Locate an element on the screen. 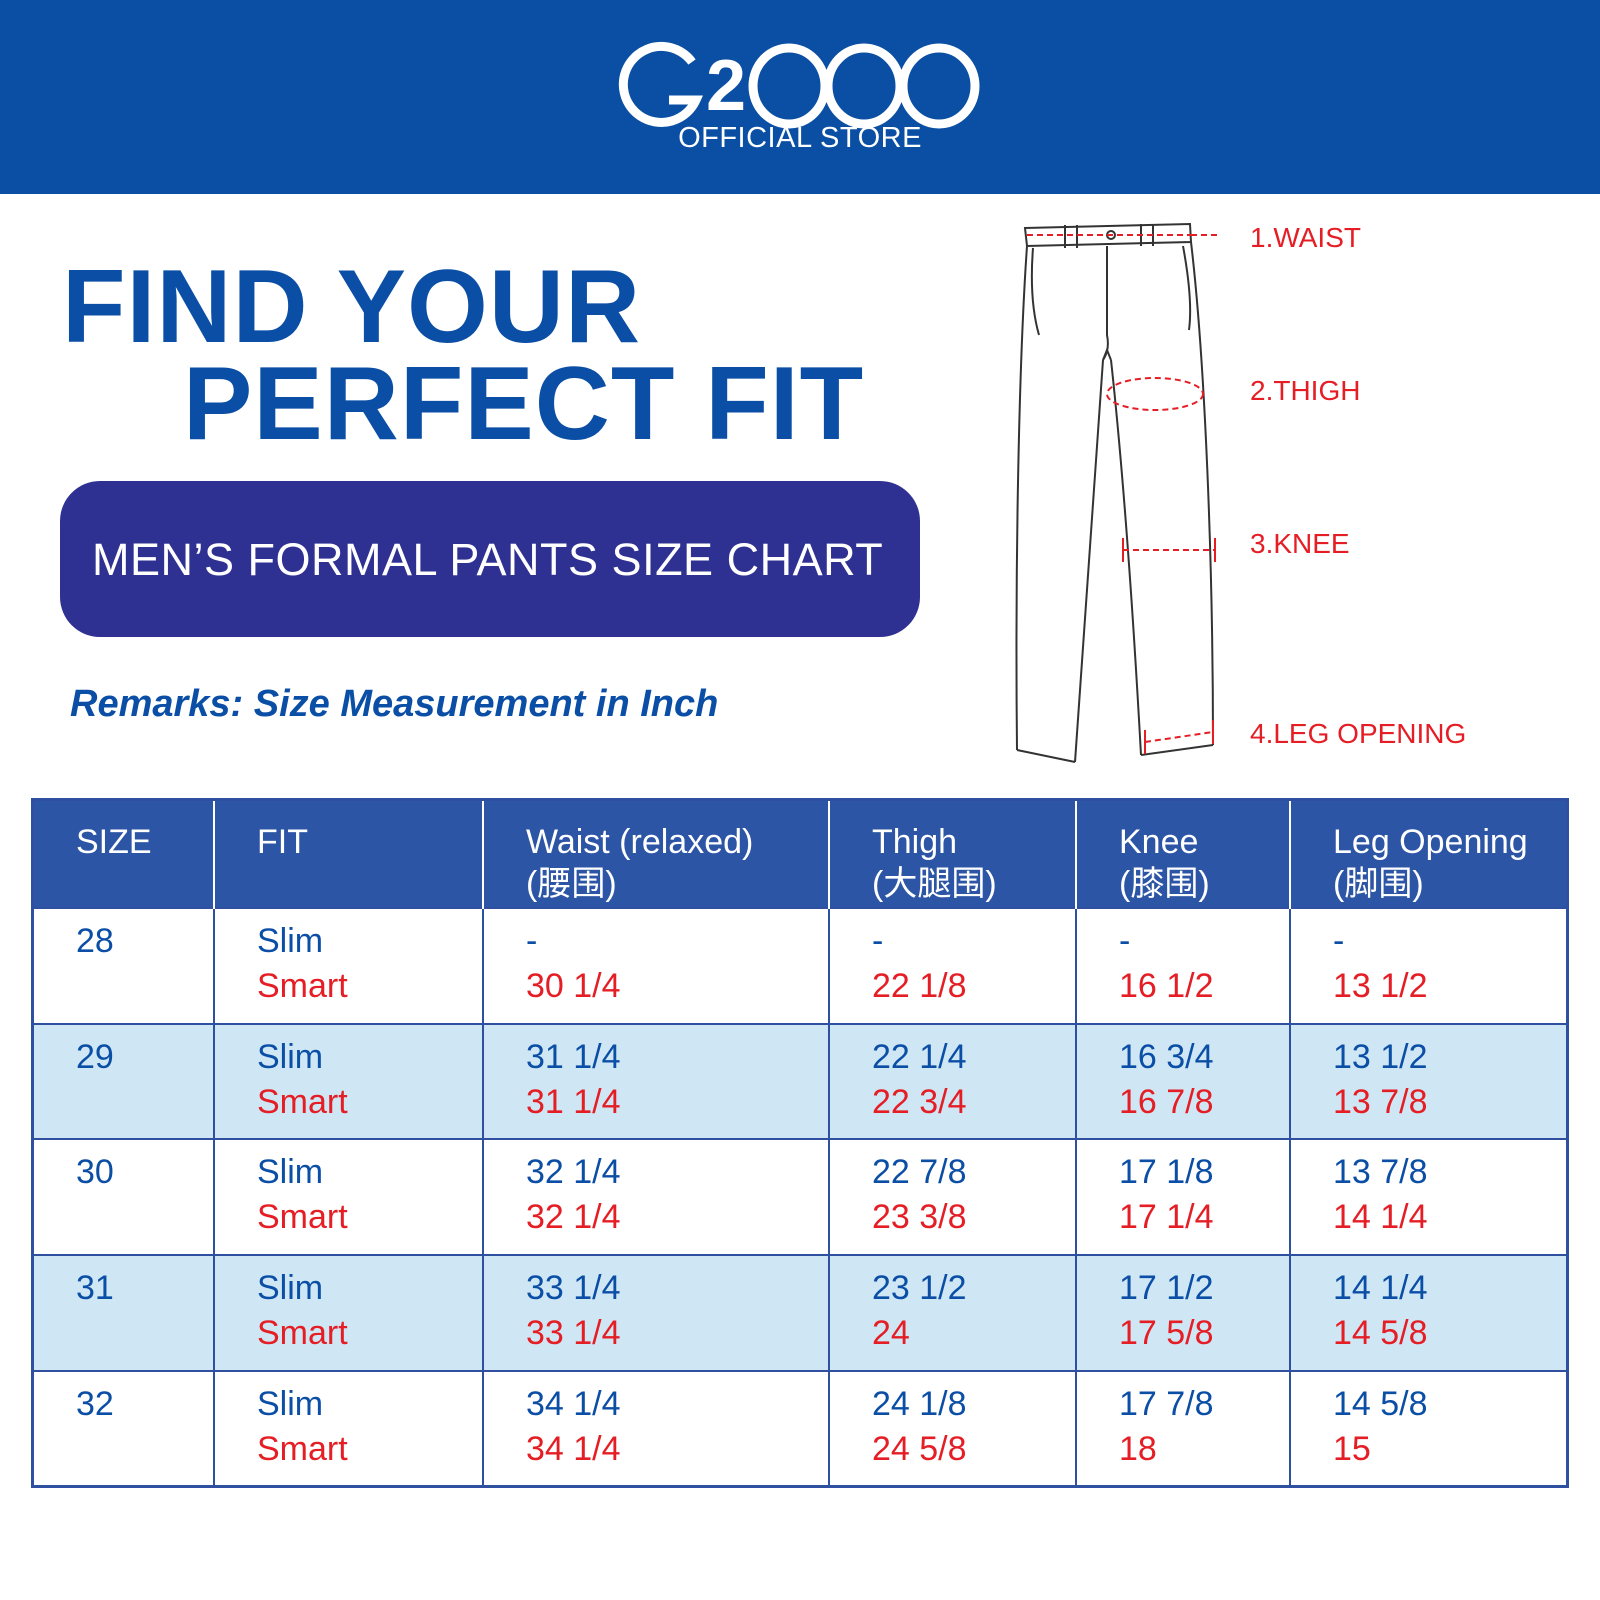 This screenshot has height=1600, width=1600. waist-cell: 33 1/4 33 1/4 is located at coordinates (655, 1312).